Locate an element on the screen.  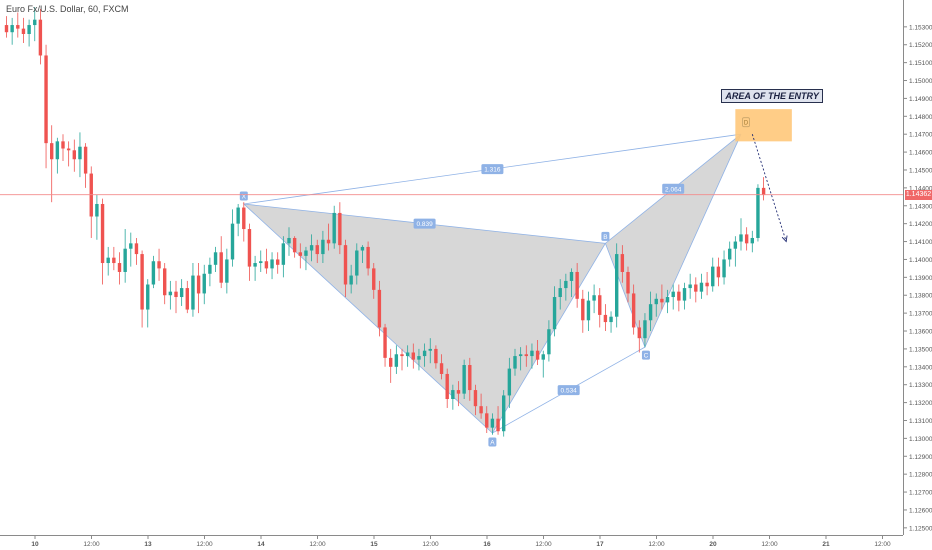
time-tick-label: 13 is located at coordinates (148, 544).